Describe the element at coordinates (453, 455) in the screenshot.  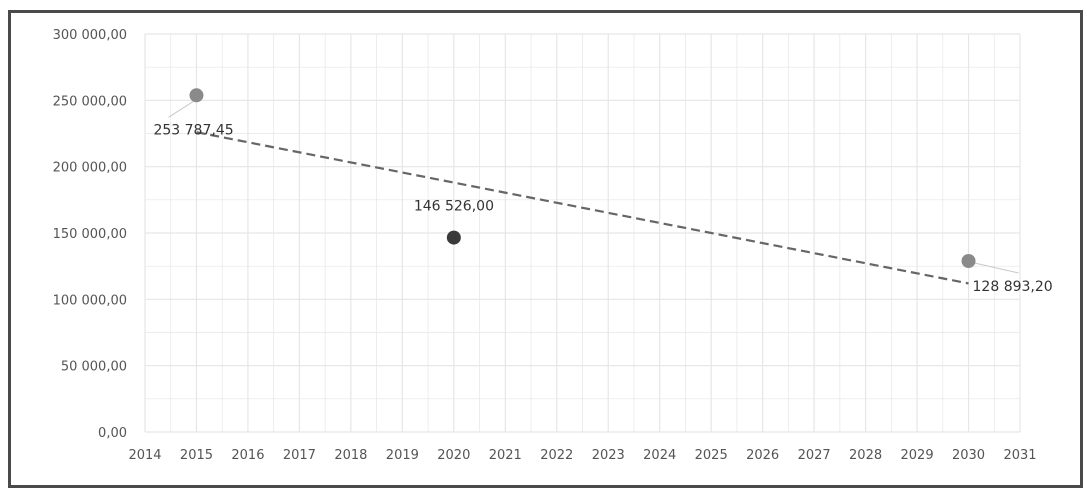
I see `x-tick-label: 2020` at that location.